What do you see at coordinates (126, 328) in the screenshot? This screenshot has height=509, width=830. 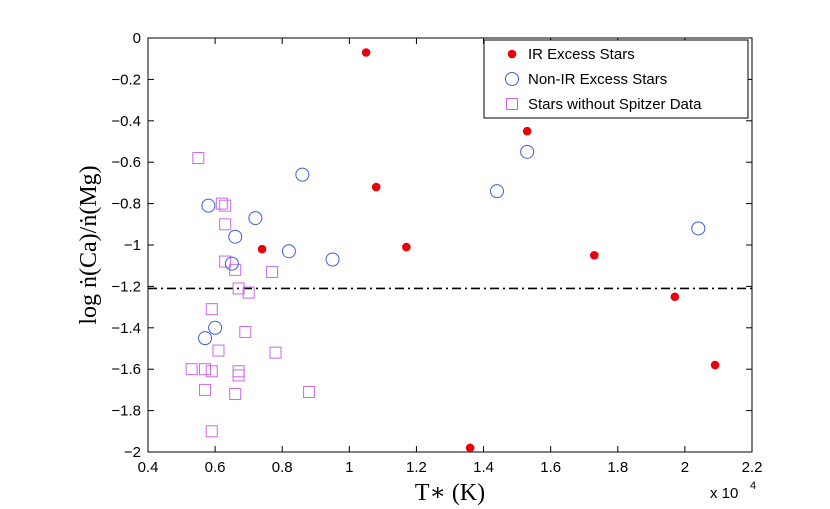 I see `y-tick-label: −1.4` at bounding box center [126, 328].